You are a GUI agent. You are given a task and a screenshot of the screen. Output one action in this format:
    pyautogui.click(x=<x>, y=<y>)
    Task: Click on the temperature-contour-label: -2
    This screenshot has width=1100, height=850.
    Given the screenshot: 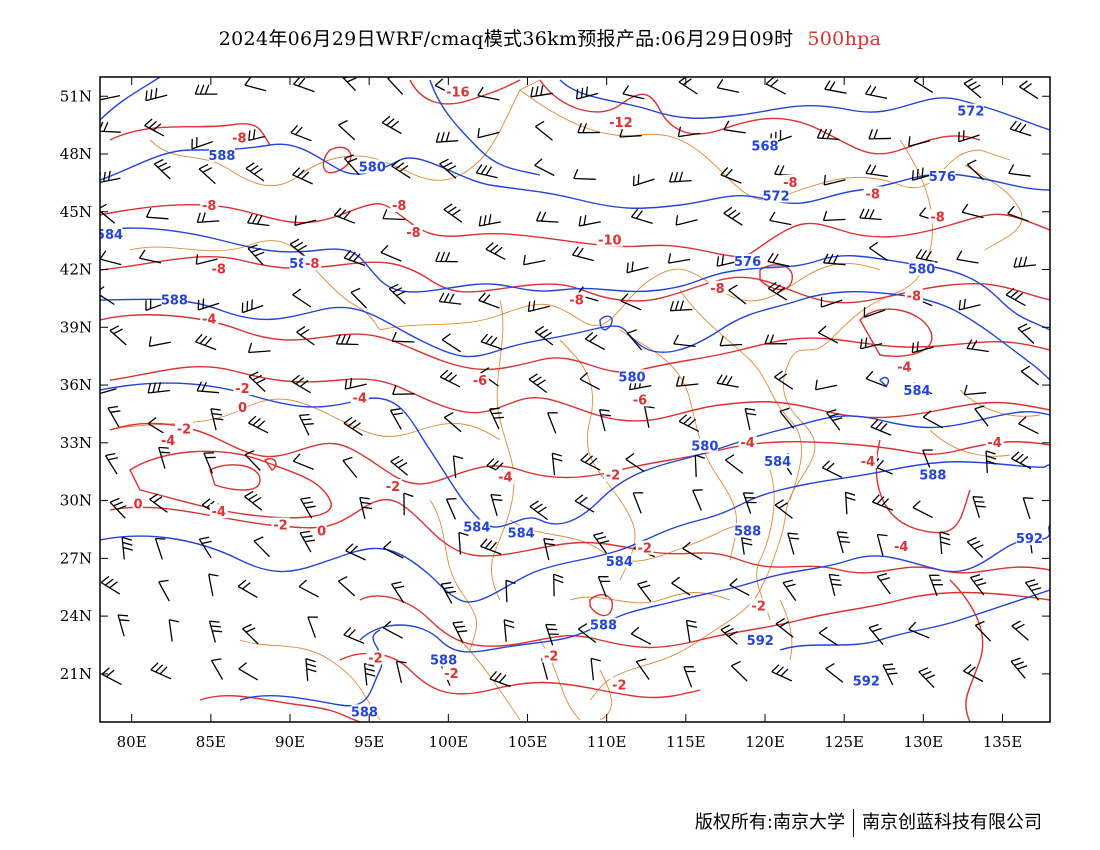 What is the action you would take?
    pyautogui.click(x=613, y=476)
    